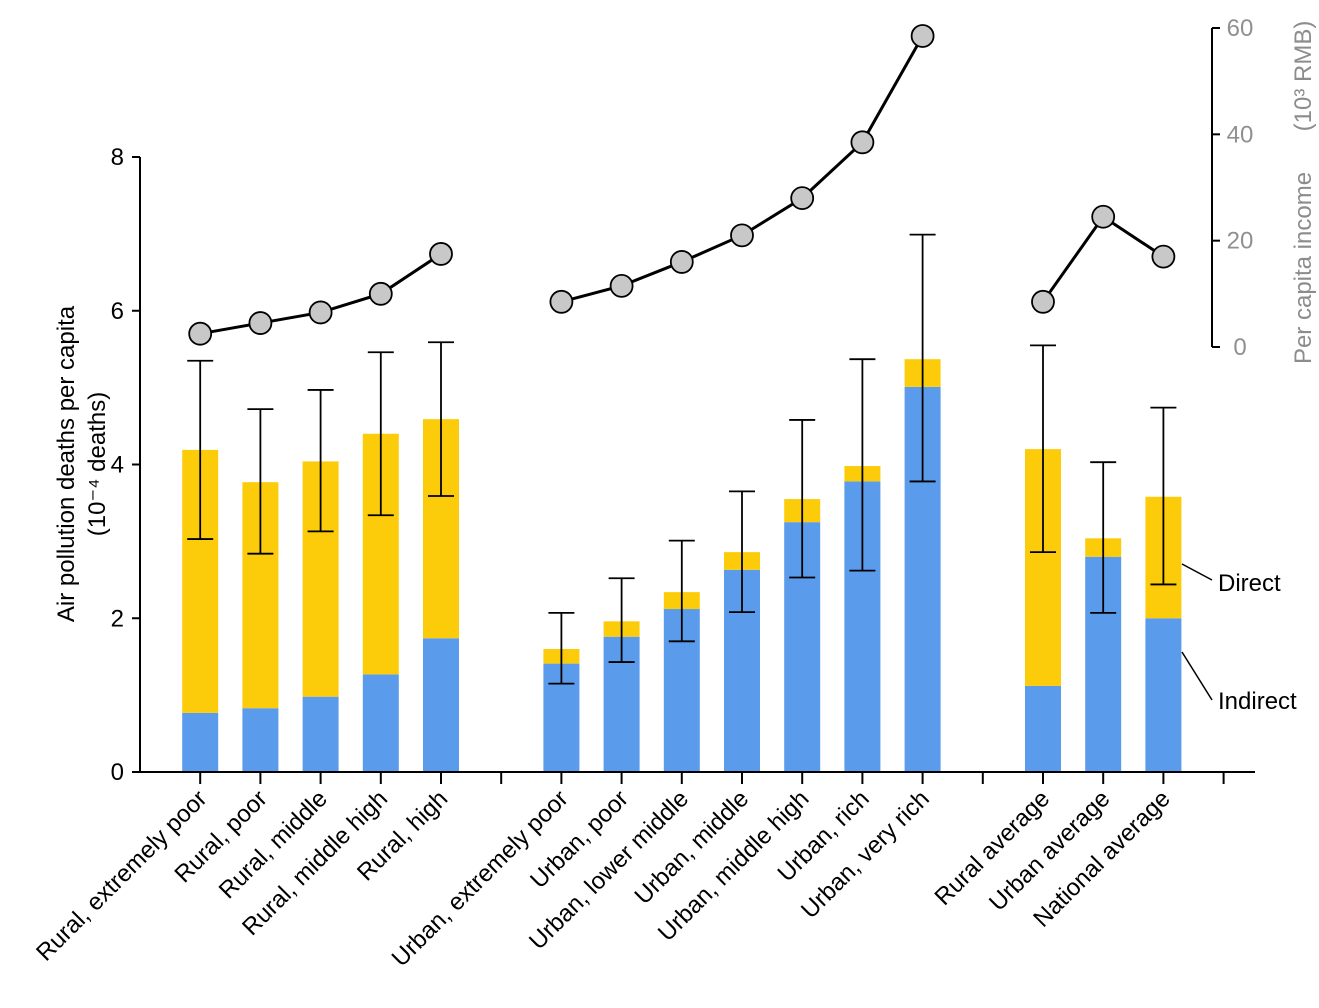 Image resolution: width=1319 pixels, height=1008 pixels. What do you see at coordinates (1163, 256) in the screenshot?
I see `income-point-national-average` at bounding box center [1163, 256].